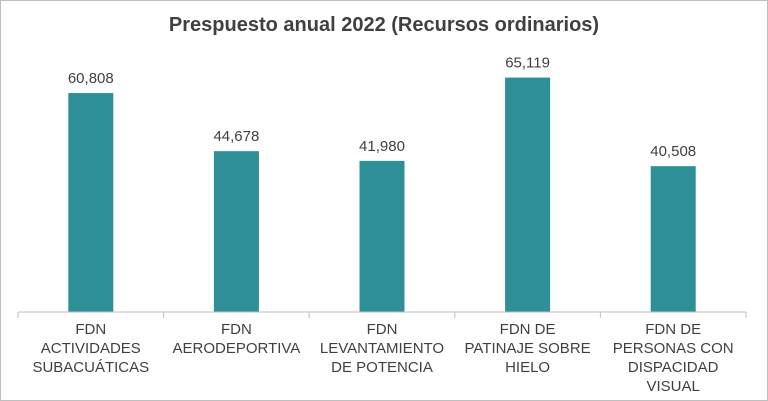  Describe the element at coordinates (91, 348) in the screenshot. I see `category-label: FDN ACTIVIDADES SUBACUÁTICAS` at that location.